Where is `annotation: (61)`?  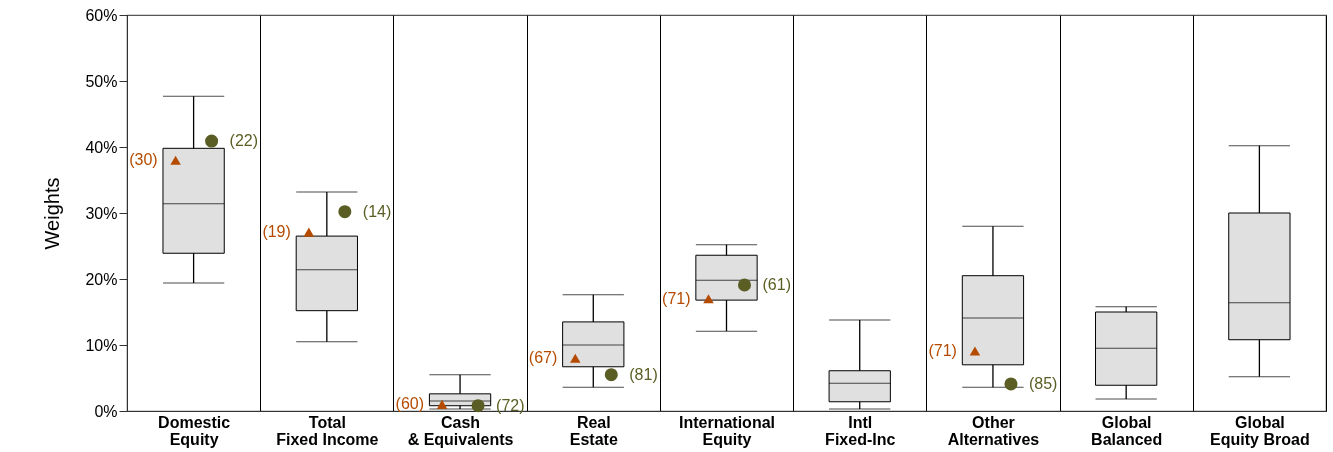 annotation: (61) is located at coordinates (776, 284).